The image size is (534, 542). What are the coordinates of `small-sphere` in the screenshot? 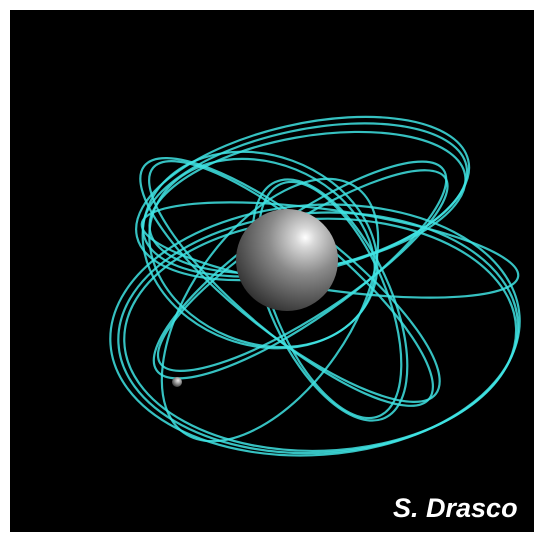 It's located at (177, 382).